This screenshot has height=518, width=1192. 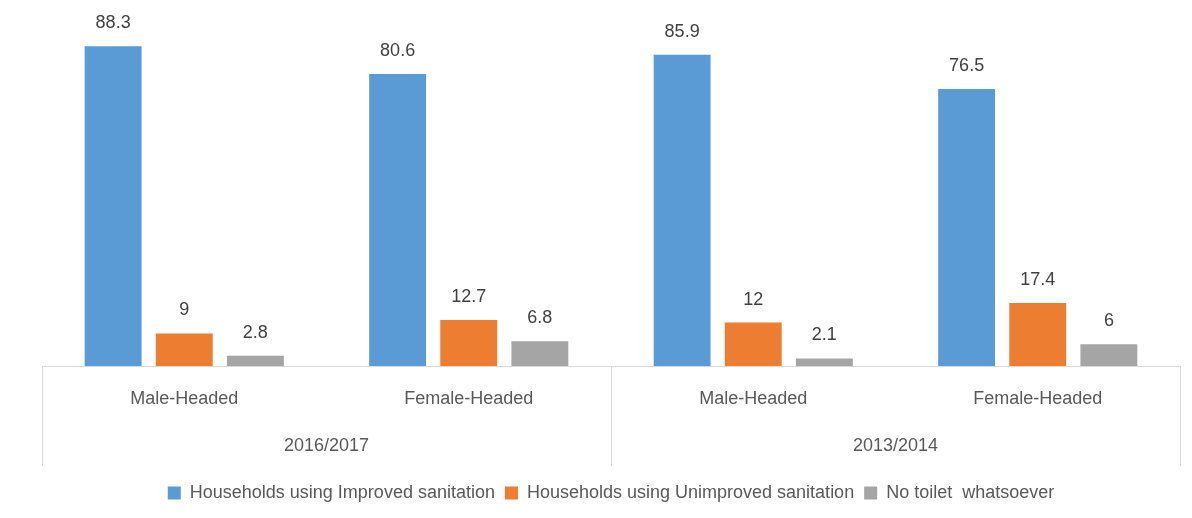 I want to click on data-label: 80.6, so click(x=398, y=50).